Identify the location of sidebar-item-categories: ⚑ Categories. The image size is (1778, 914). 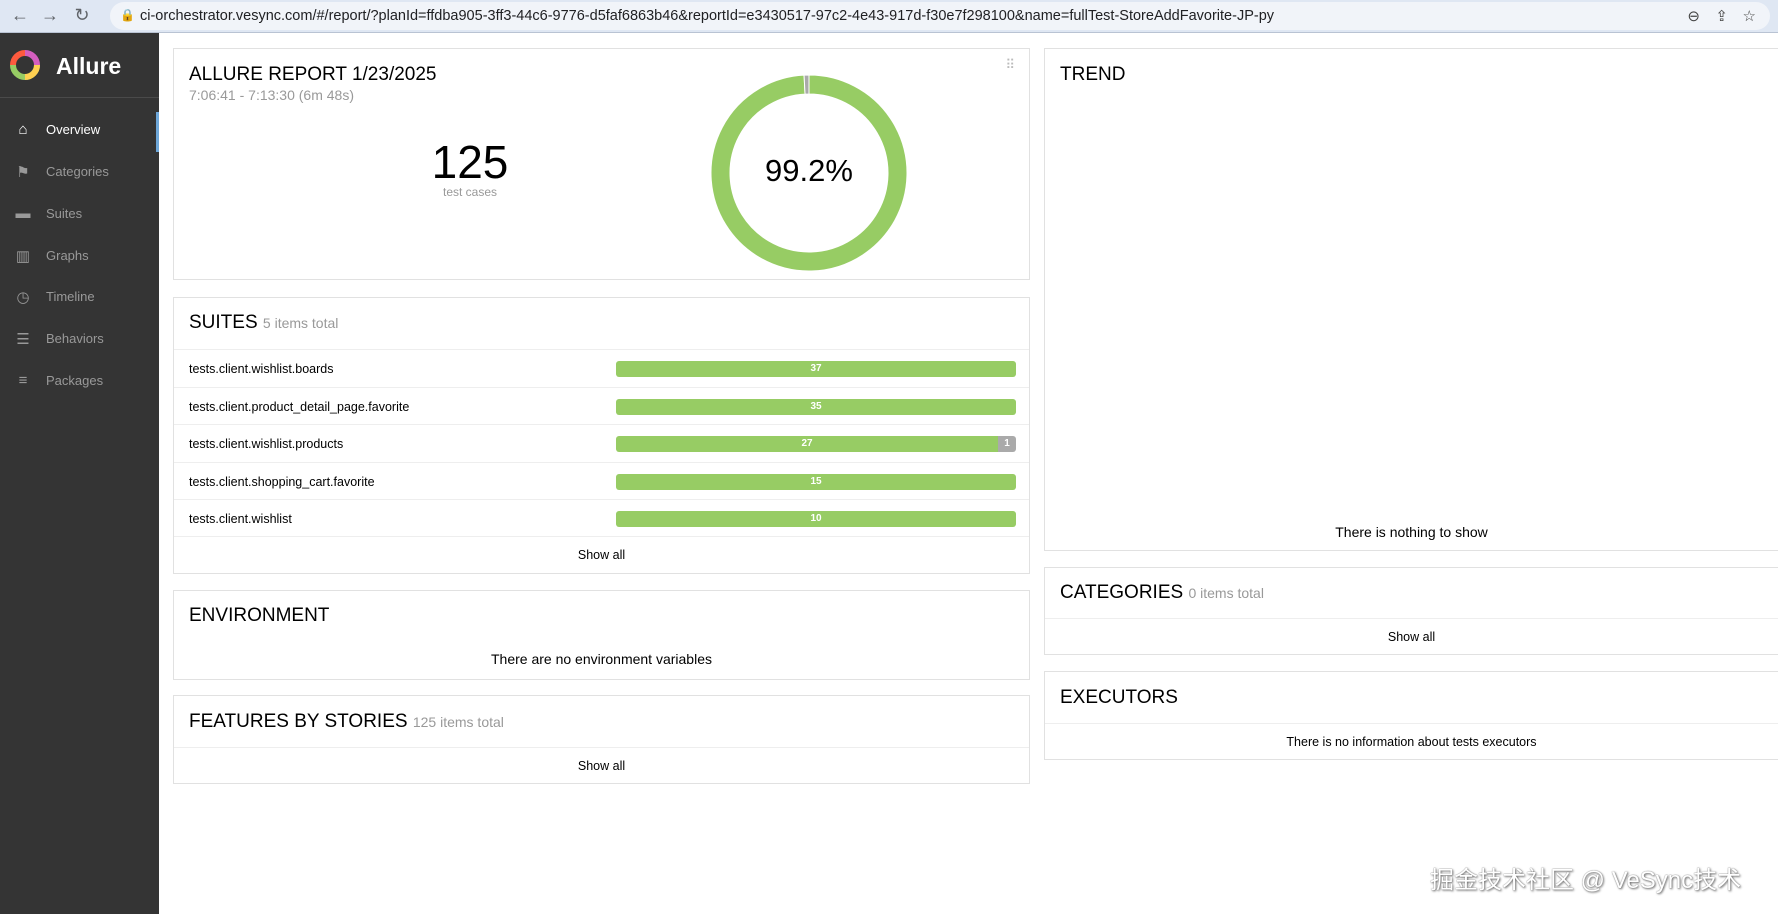
(79, 172).